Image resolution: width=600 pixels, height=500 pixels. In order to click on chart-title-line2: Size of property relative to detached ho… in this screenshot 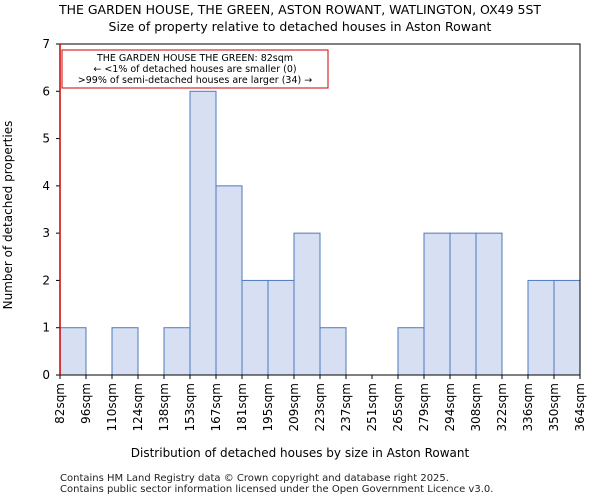, I will do `click(300, 26)`.